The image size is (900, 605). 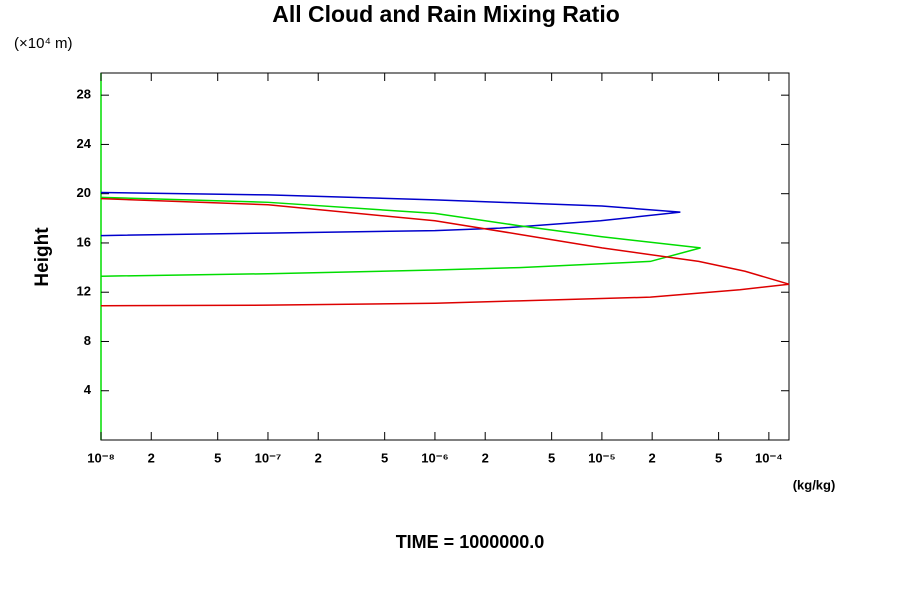 What do you see at coordinates (84, 94) in the screenshot?
I see `y-tick-label: 28` at bounding box center [84, 94].